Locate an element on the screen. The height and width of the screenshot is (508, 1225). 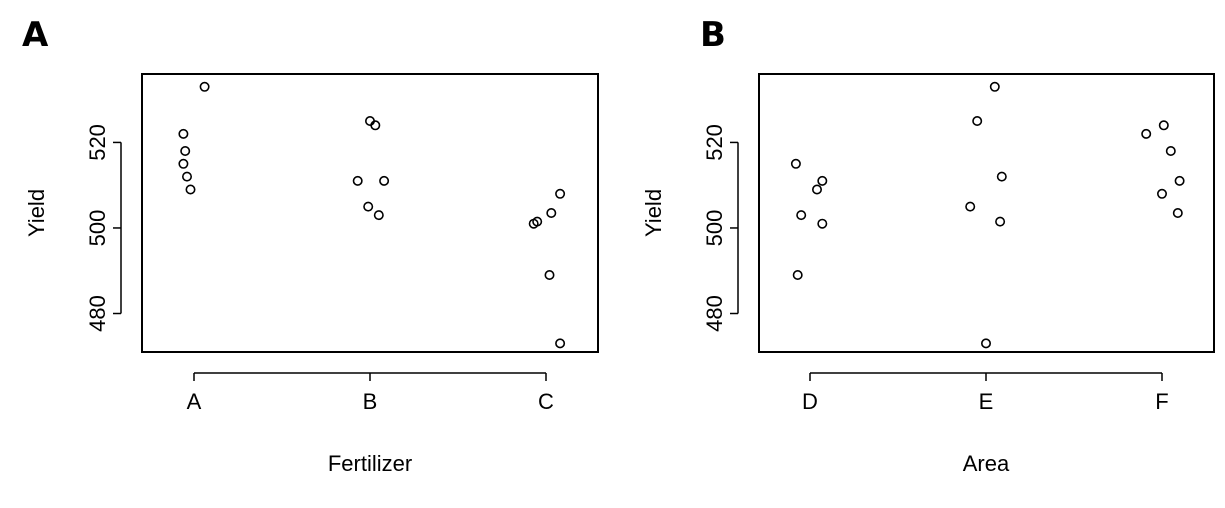
panel-b-x-axis: D E F is located at coordinates (985, 393).